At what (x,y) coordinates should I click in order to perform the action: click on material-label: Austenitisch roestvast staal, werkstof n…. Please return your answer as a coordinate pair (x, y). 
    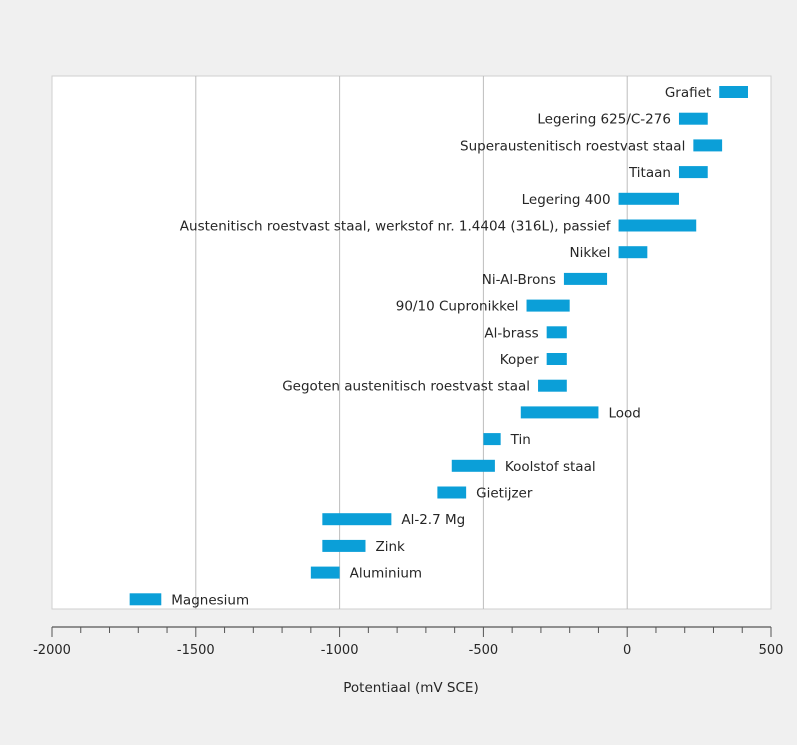
    Looking at the image, I should click on (396, 227).